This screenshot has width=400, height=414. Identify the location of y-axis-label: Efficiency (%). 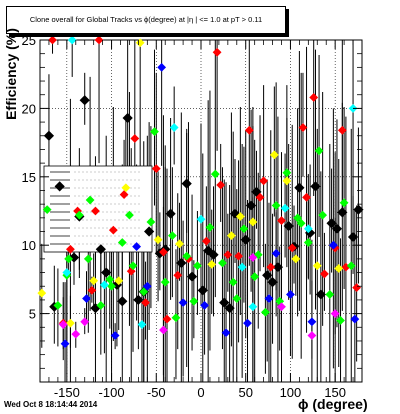
(11, 74).